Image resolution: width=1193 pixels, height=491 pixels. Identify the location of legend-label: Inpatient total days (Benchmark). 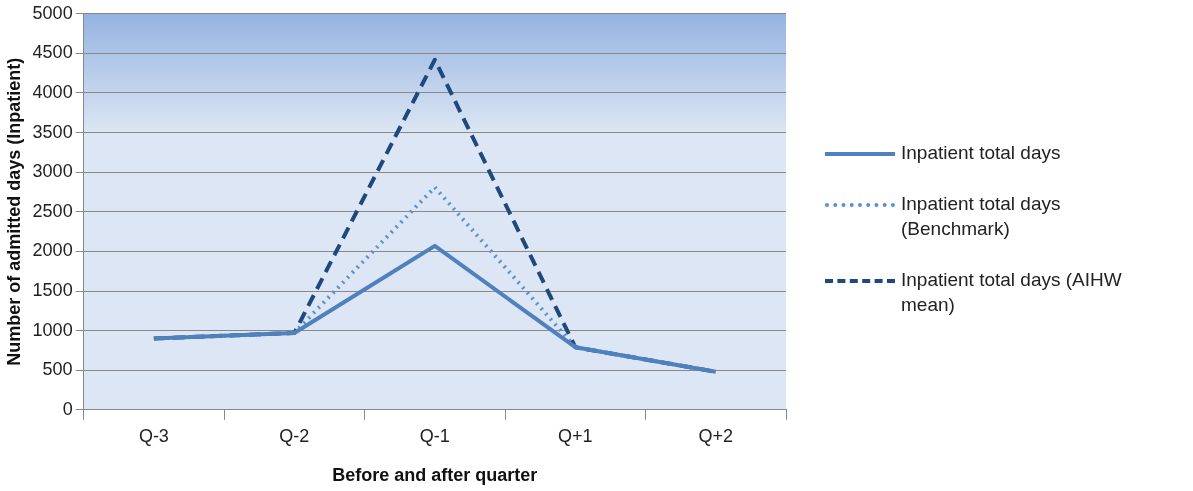
(981, 216).